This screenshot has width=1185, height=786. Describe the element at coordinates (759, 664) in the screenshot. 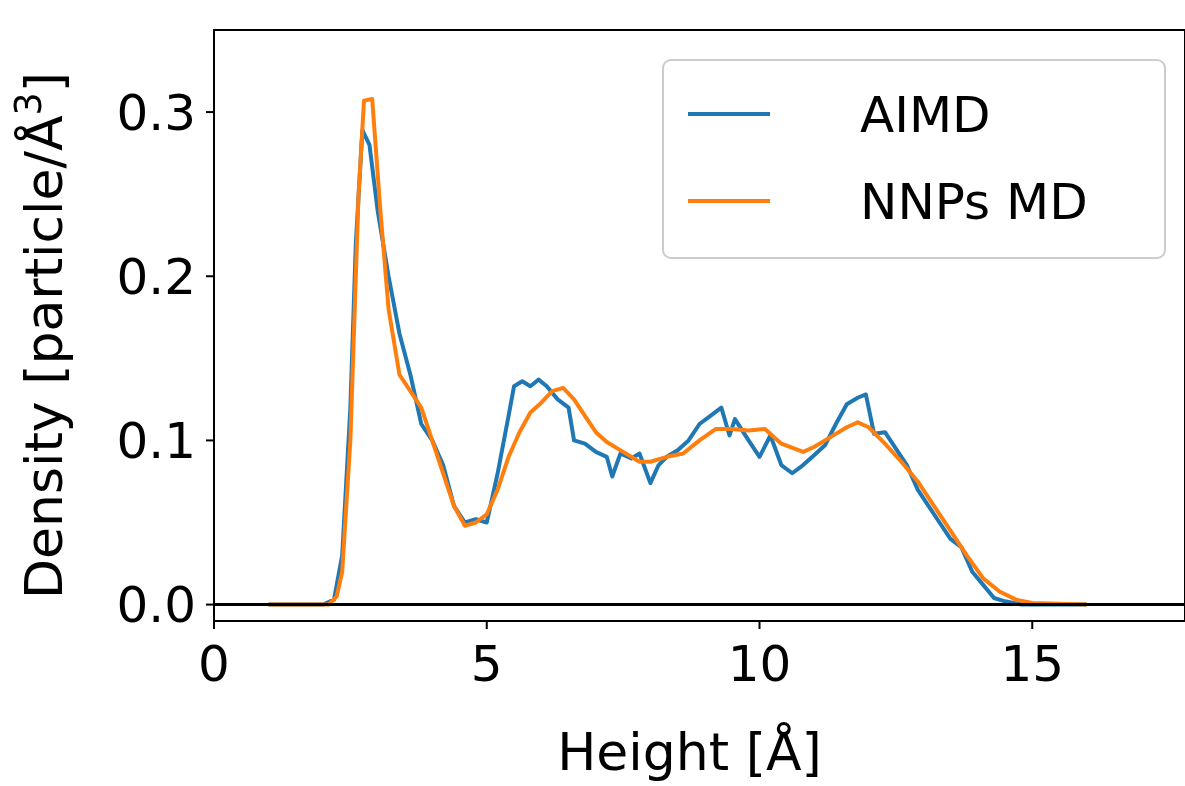

I see `x-tick-label: 10` at that location.